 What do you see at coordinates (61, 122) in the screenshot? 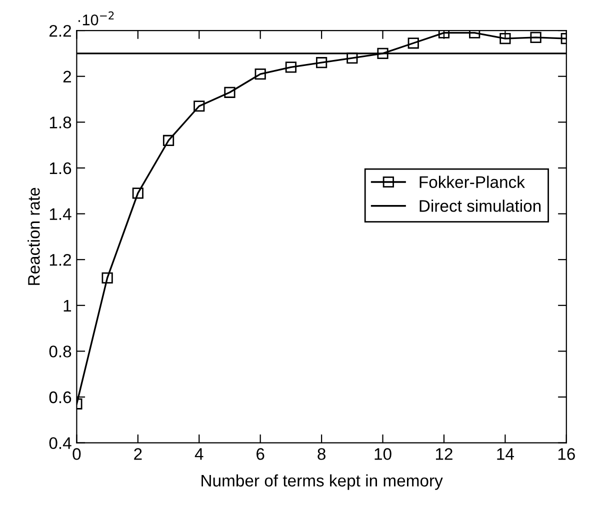
I see `y-tick-label: 1.8` at bounding box center [61, 122].